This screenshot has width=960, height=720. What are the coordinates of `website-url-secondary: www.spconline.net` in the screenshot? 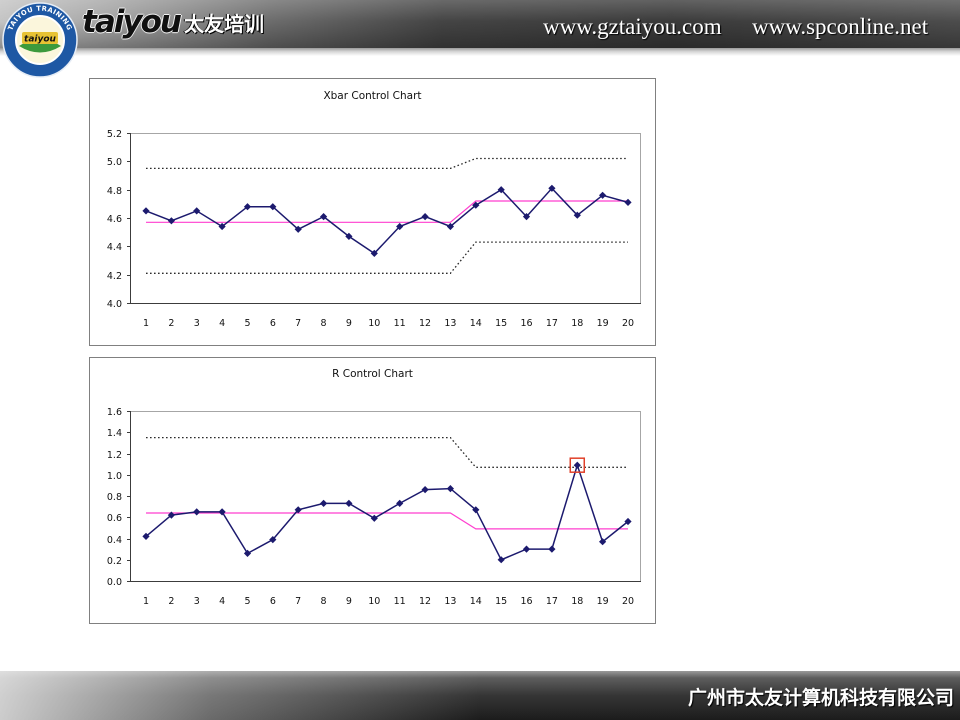 It's located at (840, 26).